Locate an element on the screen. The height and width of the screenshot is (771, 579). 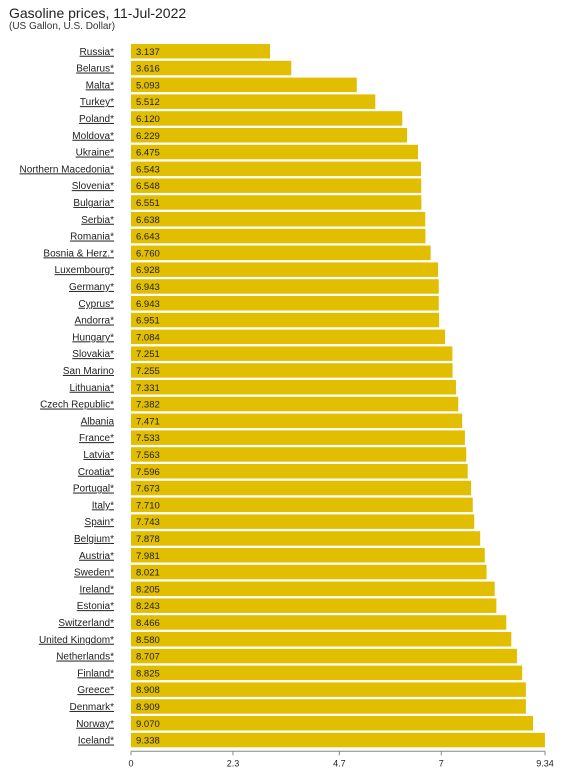
category-label-norway: Norway* is located at coordinates (95, 724).